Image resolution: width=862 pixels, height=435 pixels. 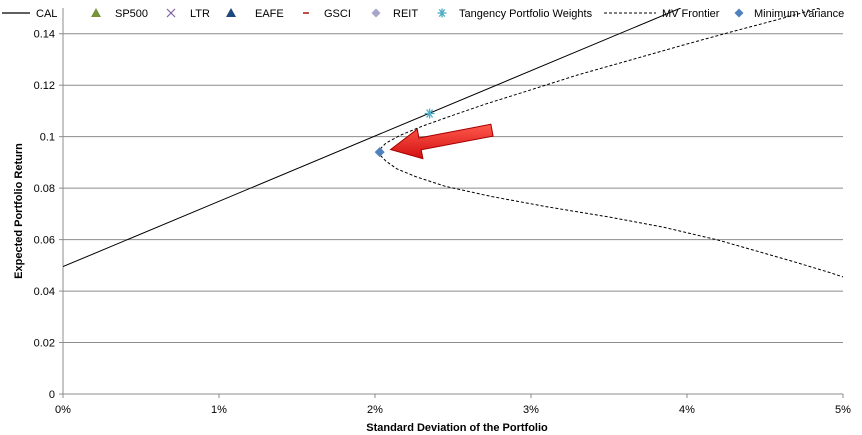 What do you see at coordinates (405, 14) in the screenshot?
I see `legend-label: REIT` at bounding box center [405, 14].